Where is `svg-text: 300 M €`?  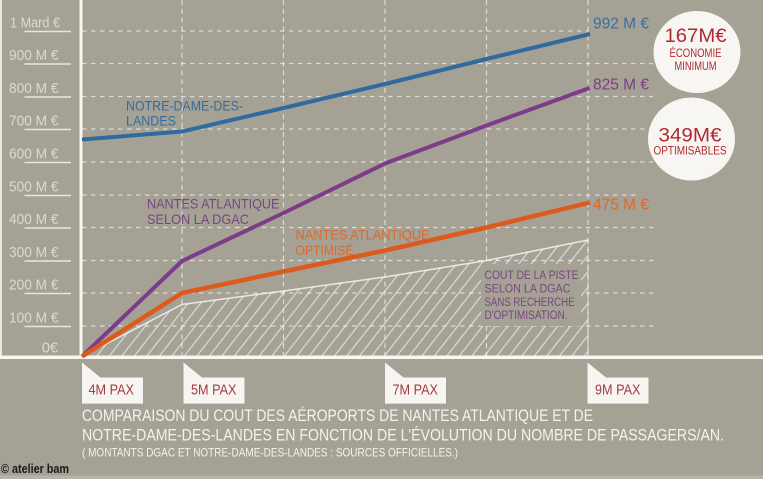 svg-text: 300 M € is located at coordinates (34, 252).